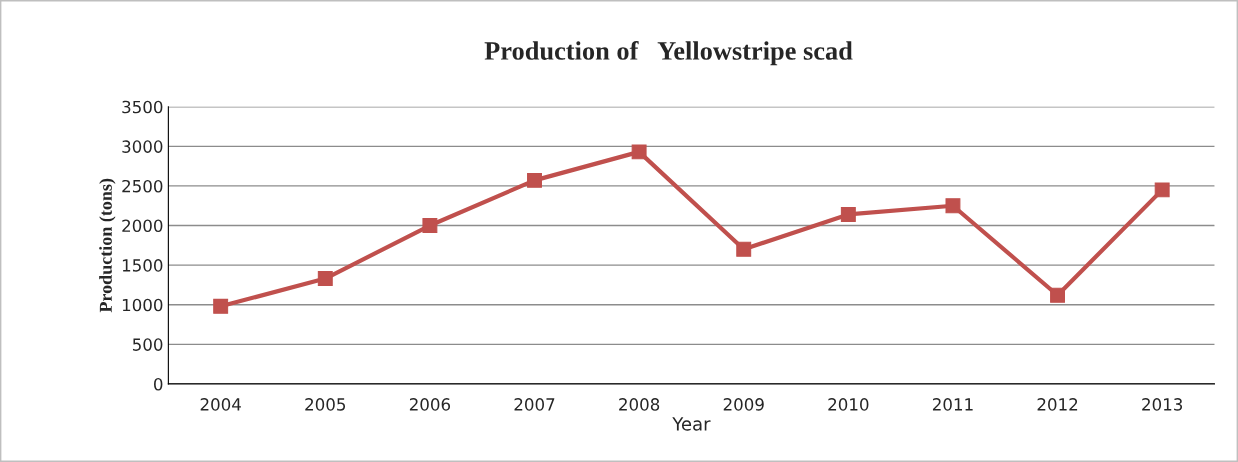 Image resolution: width=1238 pixels, height=462 pixels. What do you see at coordinates (639, 404) in the screenshot?
I see `x-tick-label: 2008` at bounding box center [639, 404].